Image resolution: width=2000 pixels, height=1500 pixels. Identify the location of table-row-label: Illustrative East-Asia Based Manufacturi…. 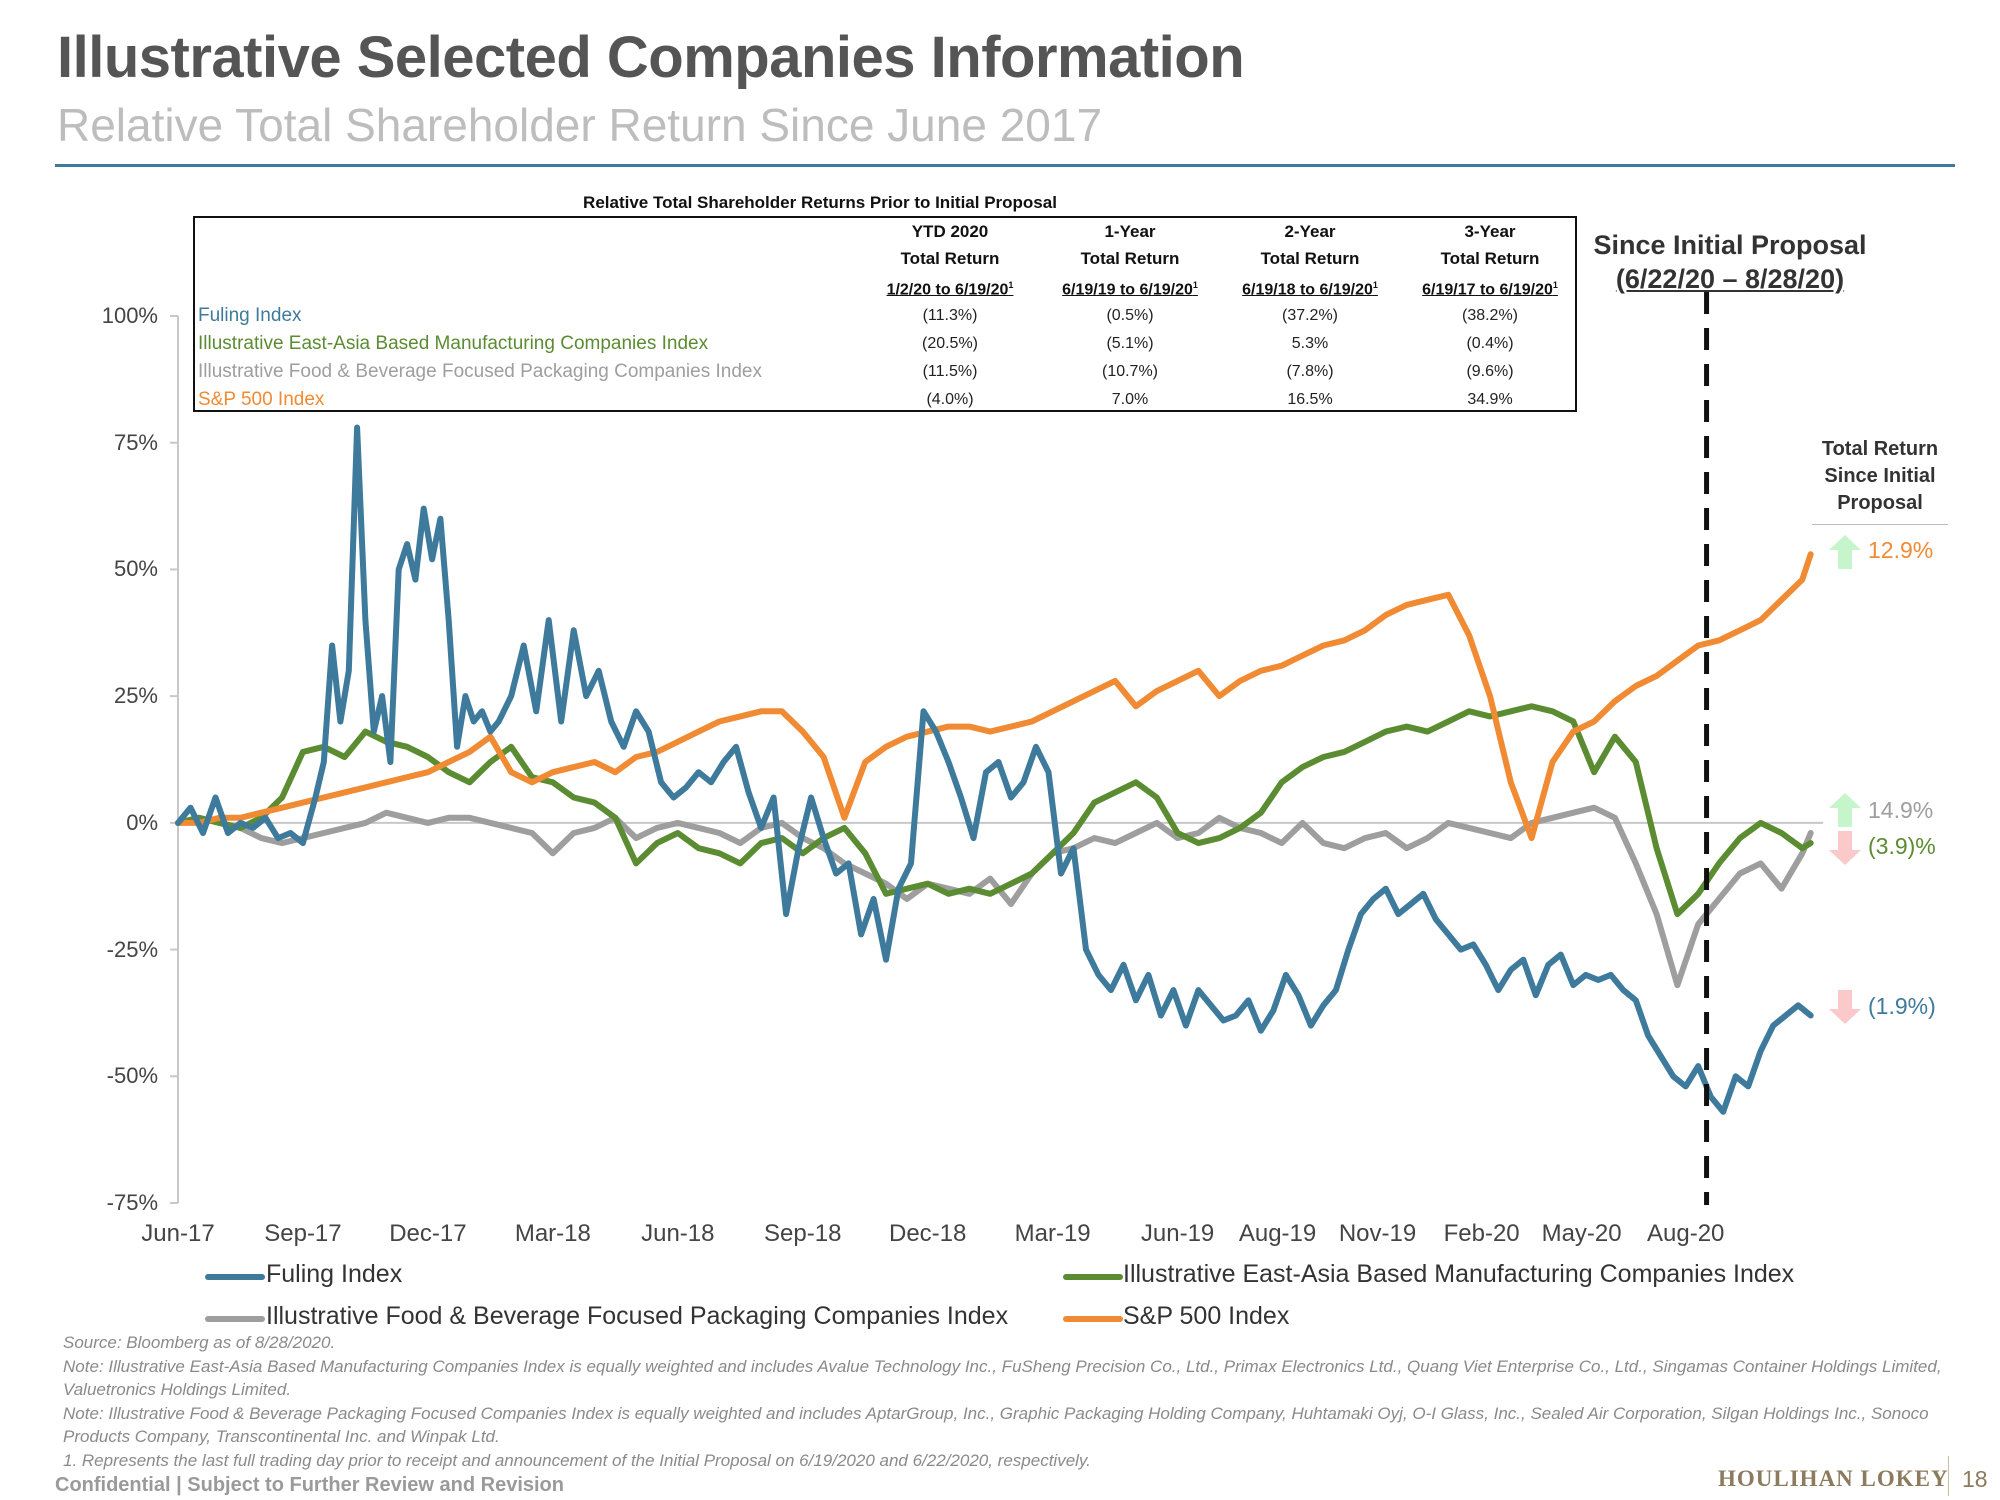
(453, 343).